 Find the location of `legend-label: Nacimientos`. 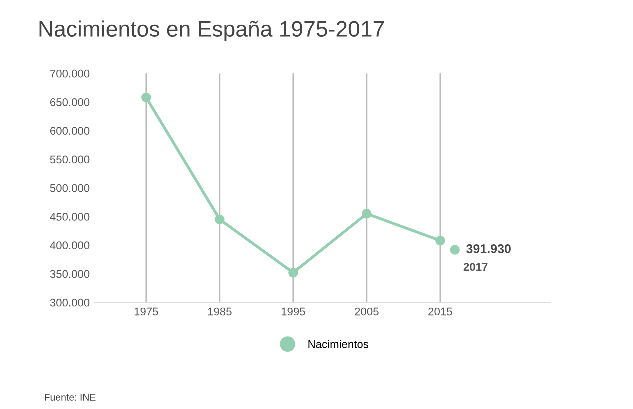

legend-label: Nacimientos is located at coordinates (338, 344).